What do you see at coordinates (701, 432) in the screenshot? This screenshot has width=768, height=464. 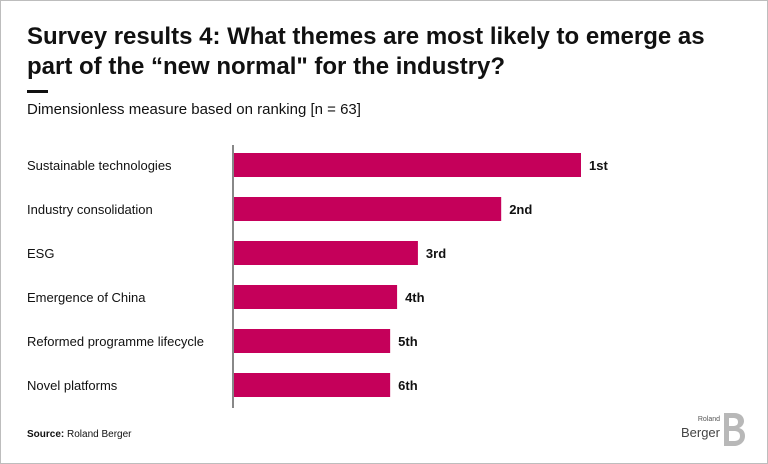 I see `logo-main-text: Berger` at bounding box center [701, 432].